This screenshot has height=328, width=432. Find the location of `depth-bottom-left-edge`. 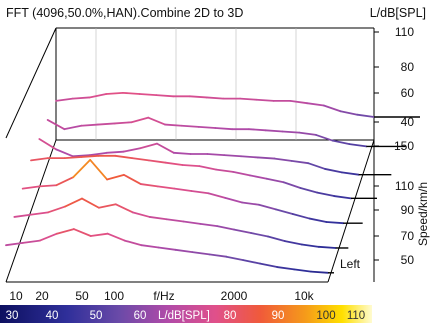

depth-bottom-left-edge is located at coordinates (31, 211).